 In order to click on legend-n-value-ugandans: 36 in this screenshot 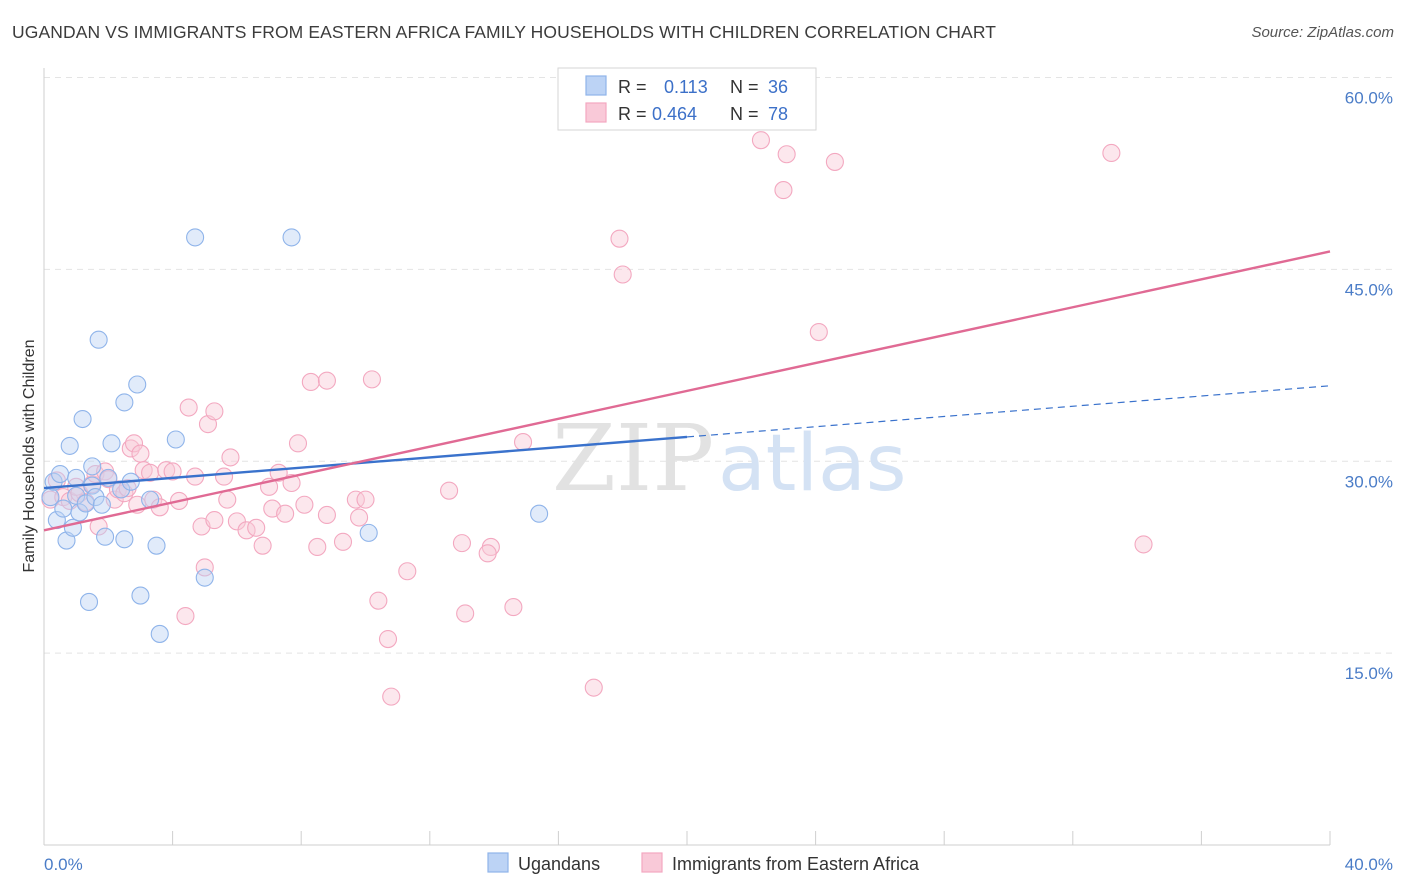, I will do `click(778, 87)`.